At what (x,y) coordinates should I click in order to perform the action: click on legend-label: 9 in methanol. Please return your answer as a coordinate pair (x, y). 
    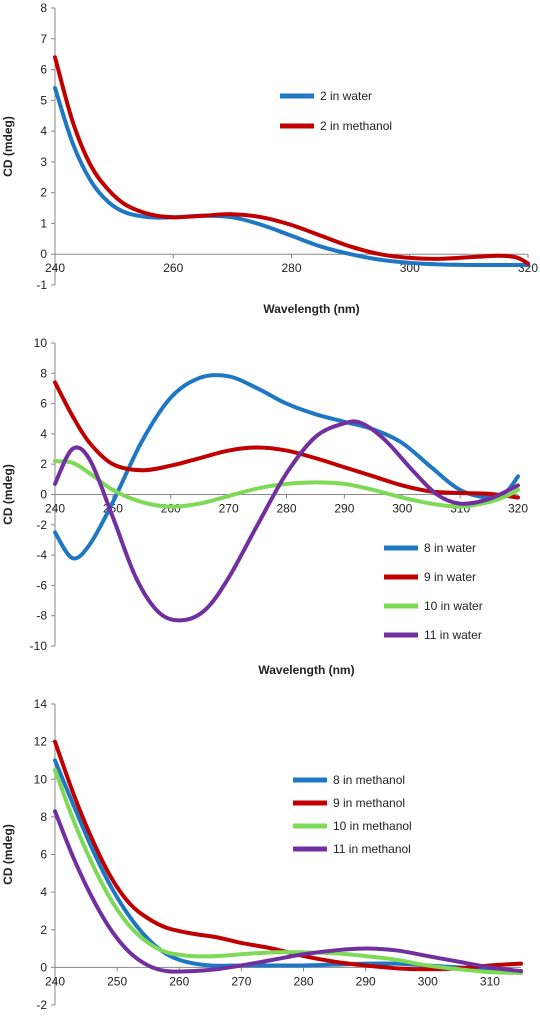
    Looking at the image, I should click on (369, 803).